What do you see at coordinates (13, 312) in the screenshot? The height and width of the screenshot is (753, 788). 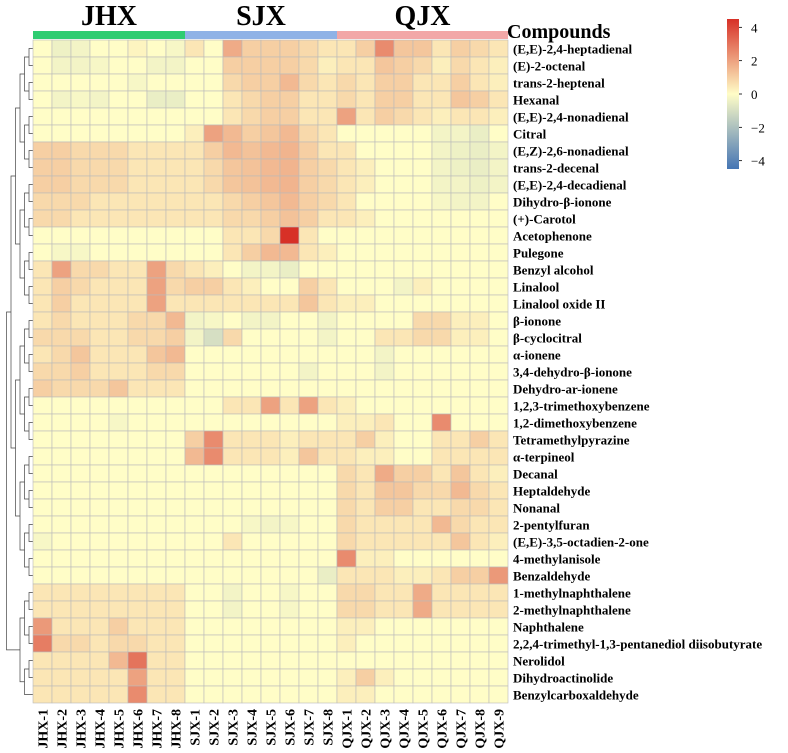 I see `dendrogram-branch` at bounding box center [13, 312].